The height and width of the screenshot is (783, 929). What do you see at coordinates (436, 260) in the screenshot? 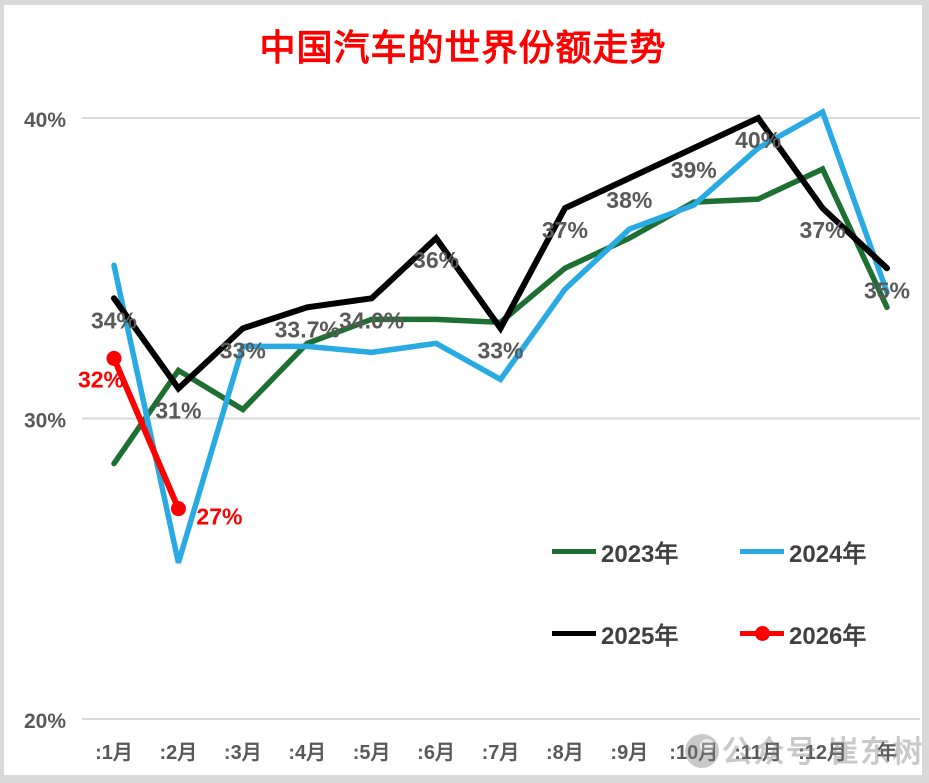
I see `data-label: 36%` at bounding box center [436, 260].